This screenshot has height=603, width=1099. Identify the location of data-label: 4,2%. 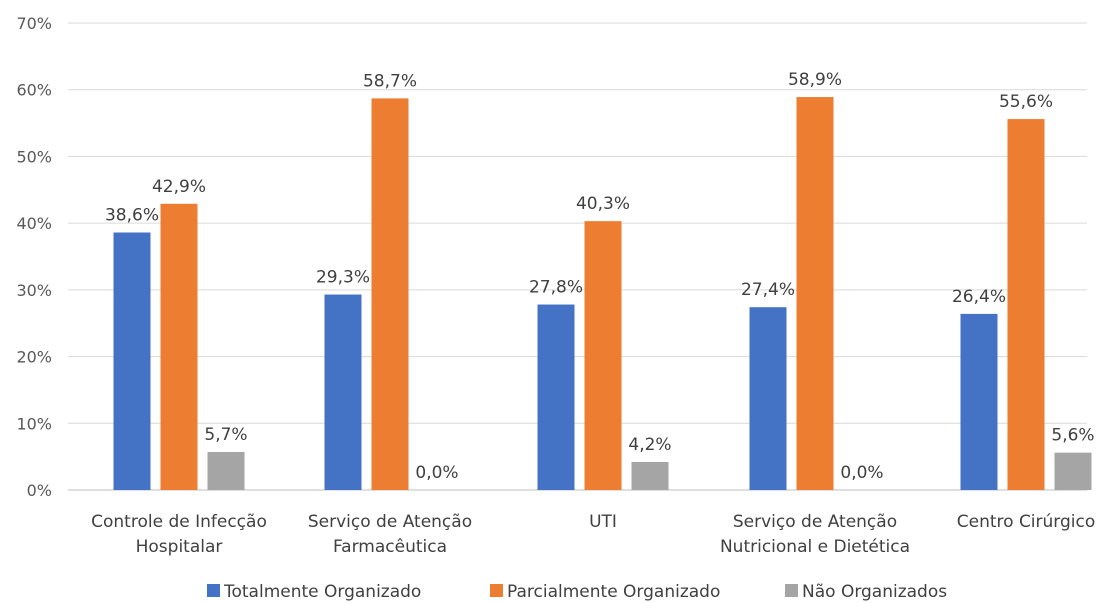
(649, 445).